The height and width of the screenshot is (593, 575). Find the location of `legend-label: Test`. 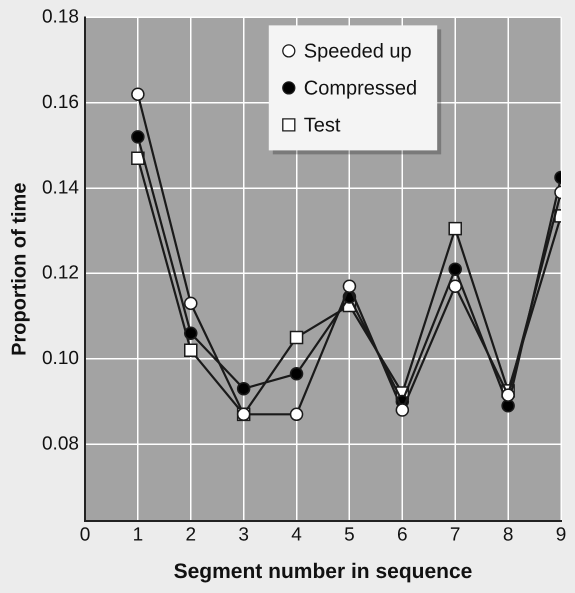

legend-label: Test is located at coordinates (322, 125).